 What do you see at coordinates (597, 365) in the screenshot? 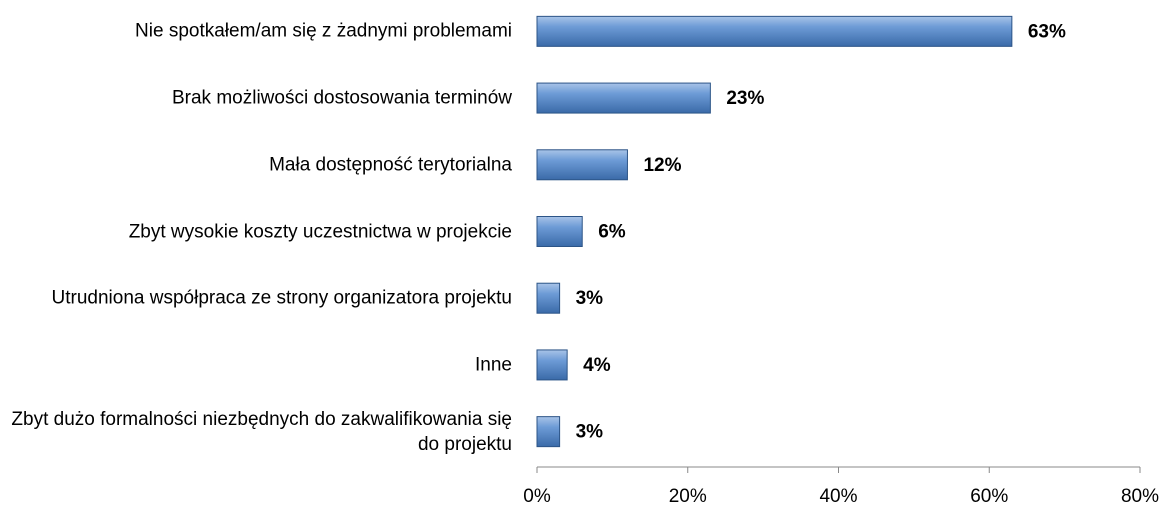
I see `data-label: 4%` at bounding box center [597, 365].